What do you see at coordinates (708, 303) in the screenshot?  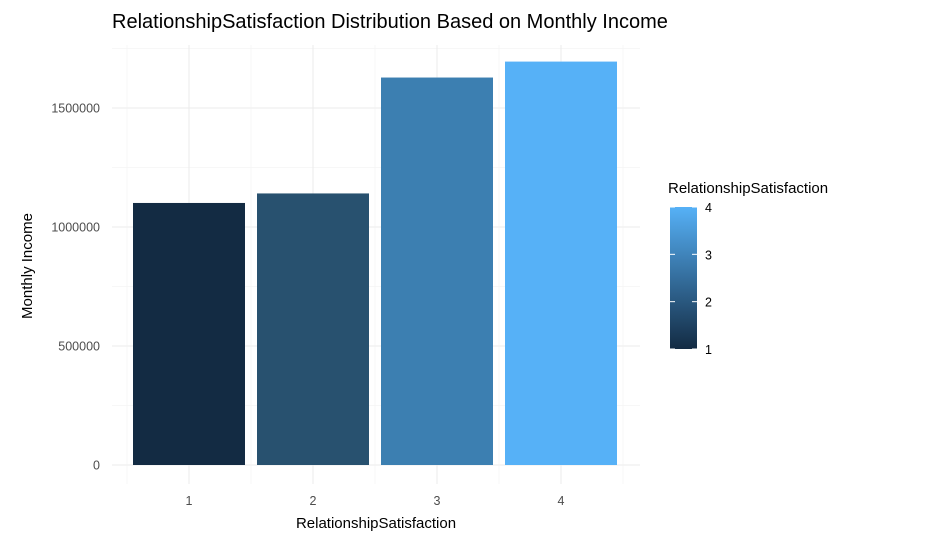 I see `colorbar-label: 2` at bounding box center [708, 303].